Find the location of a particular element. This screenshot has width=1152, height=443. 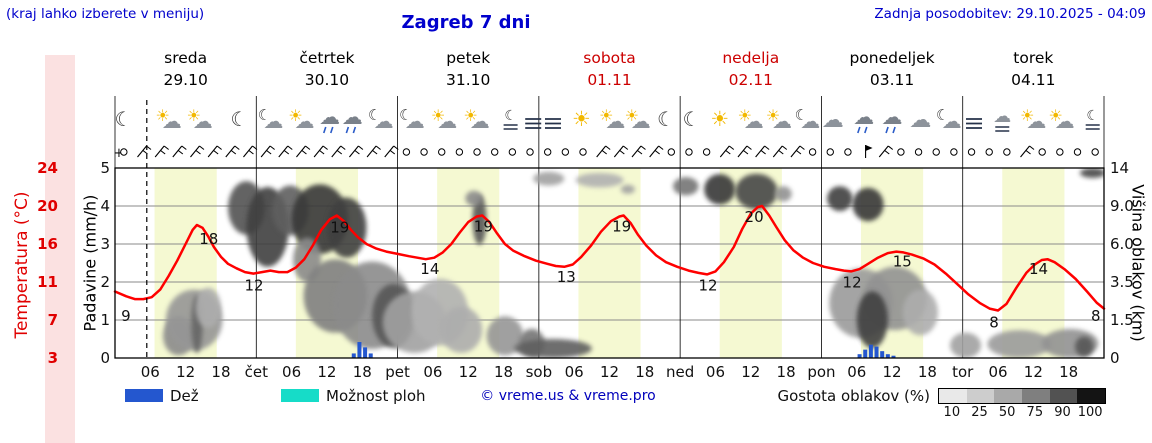

cloud-height-tick: 0 is located at coordinates (1115, 358).